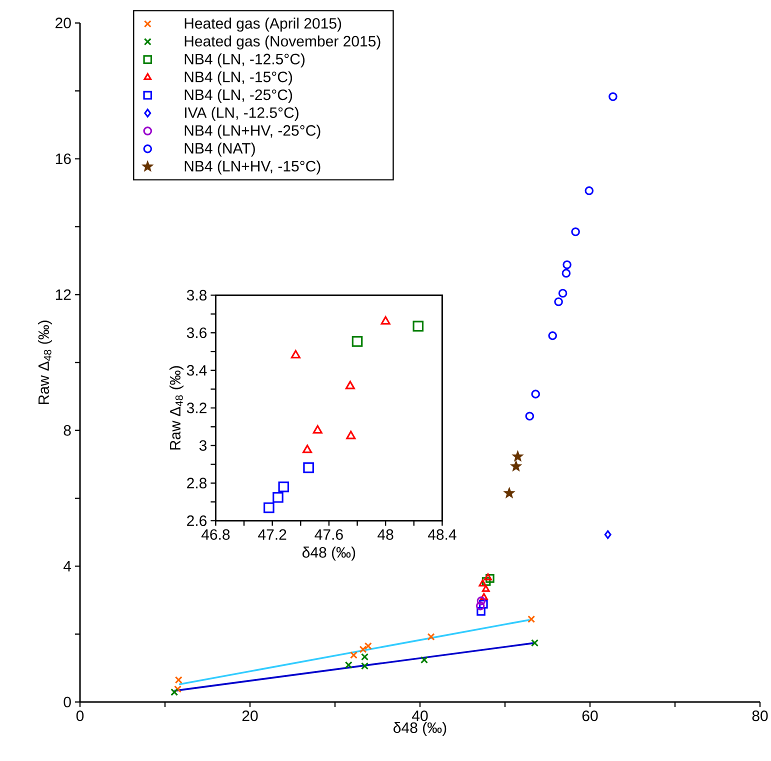 The height and width of the screenshot is (761, 771). I want to click on x-tick-label: 80, so click(760, 716).